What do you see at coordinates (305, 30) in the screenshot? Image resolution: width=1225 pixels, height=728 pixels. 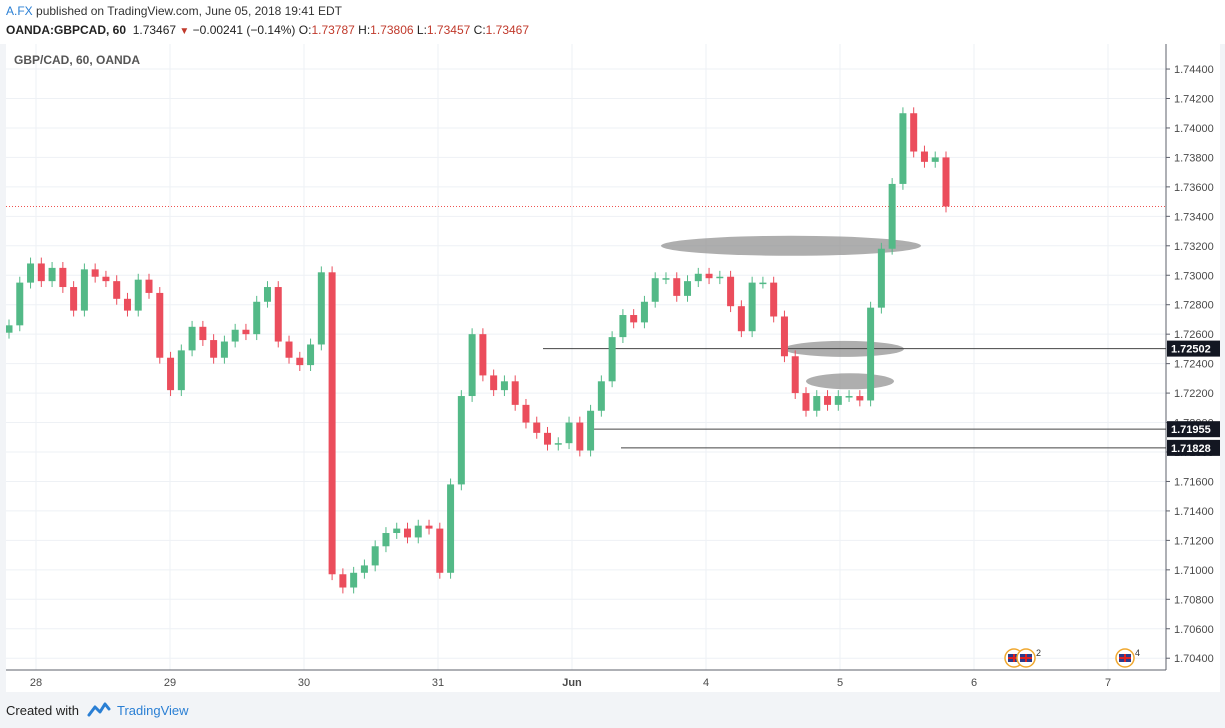 I see `open-label: O:` at bounding box center [305, 30].